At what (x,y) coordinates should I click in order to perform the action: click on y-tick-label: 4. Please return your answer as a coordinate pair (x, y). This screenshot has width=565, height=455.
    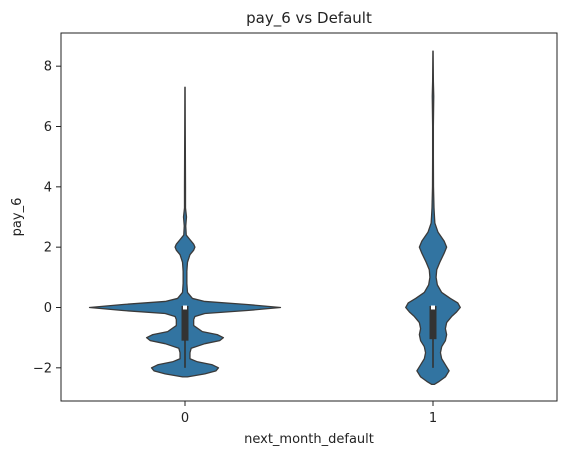
    Looking at the image, I should click on (48, 187).